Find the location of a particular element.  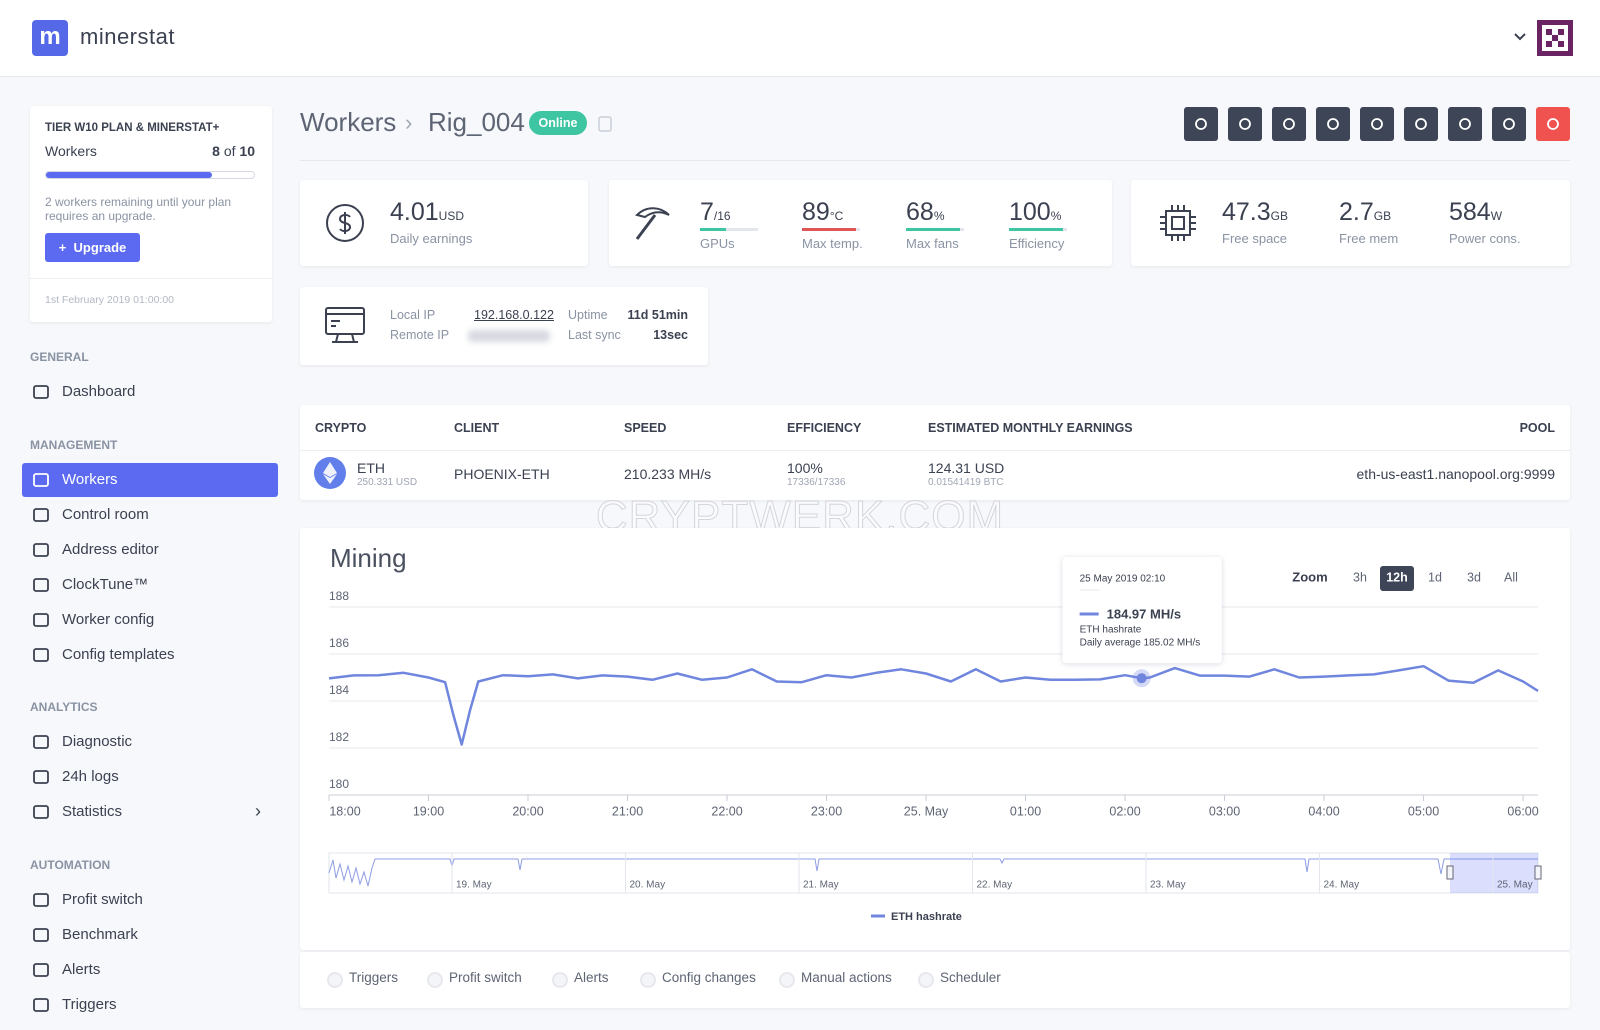

filter-label: Scheduler is located at coordinates (970, 977).